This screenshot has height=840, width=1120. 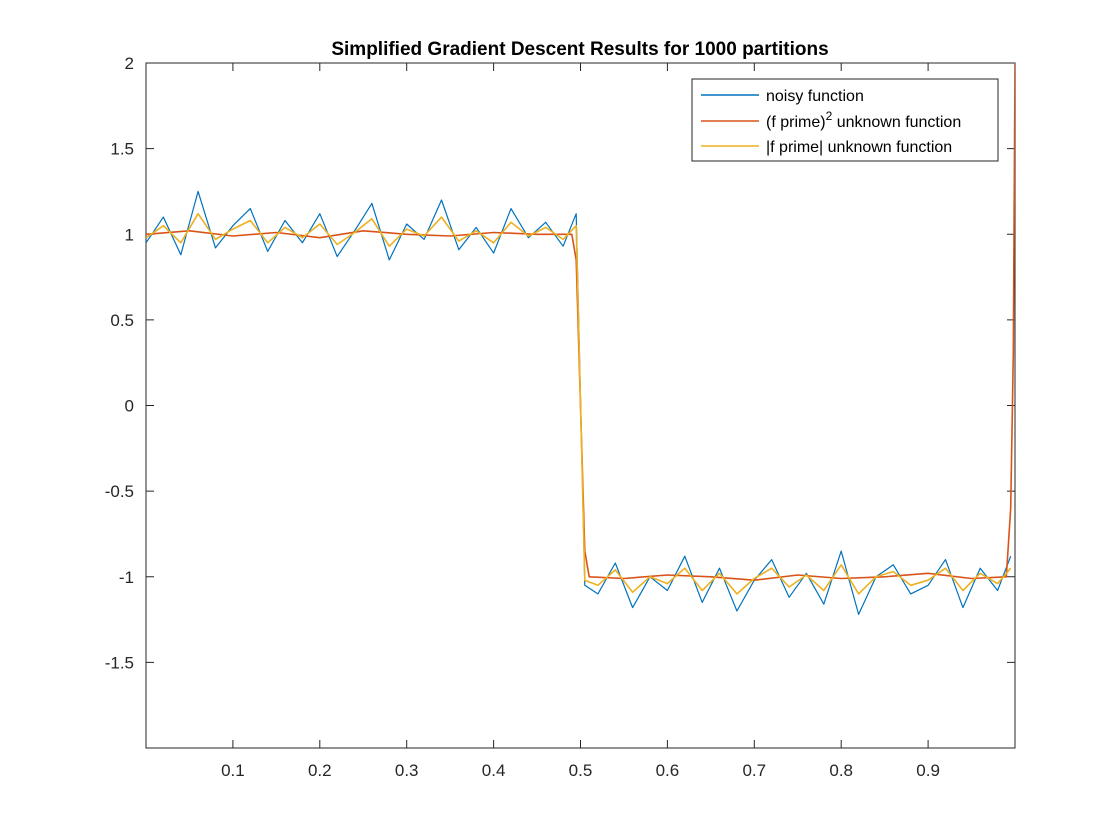 I want to click on x-tick-label: 0.3, so click(x=407, y=770).